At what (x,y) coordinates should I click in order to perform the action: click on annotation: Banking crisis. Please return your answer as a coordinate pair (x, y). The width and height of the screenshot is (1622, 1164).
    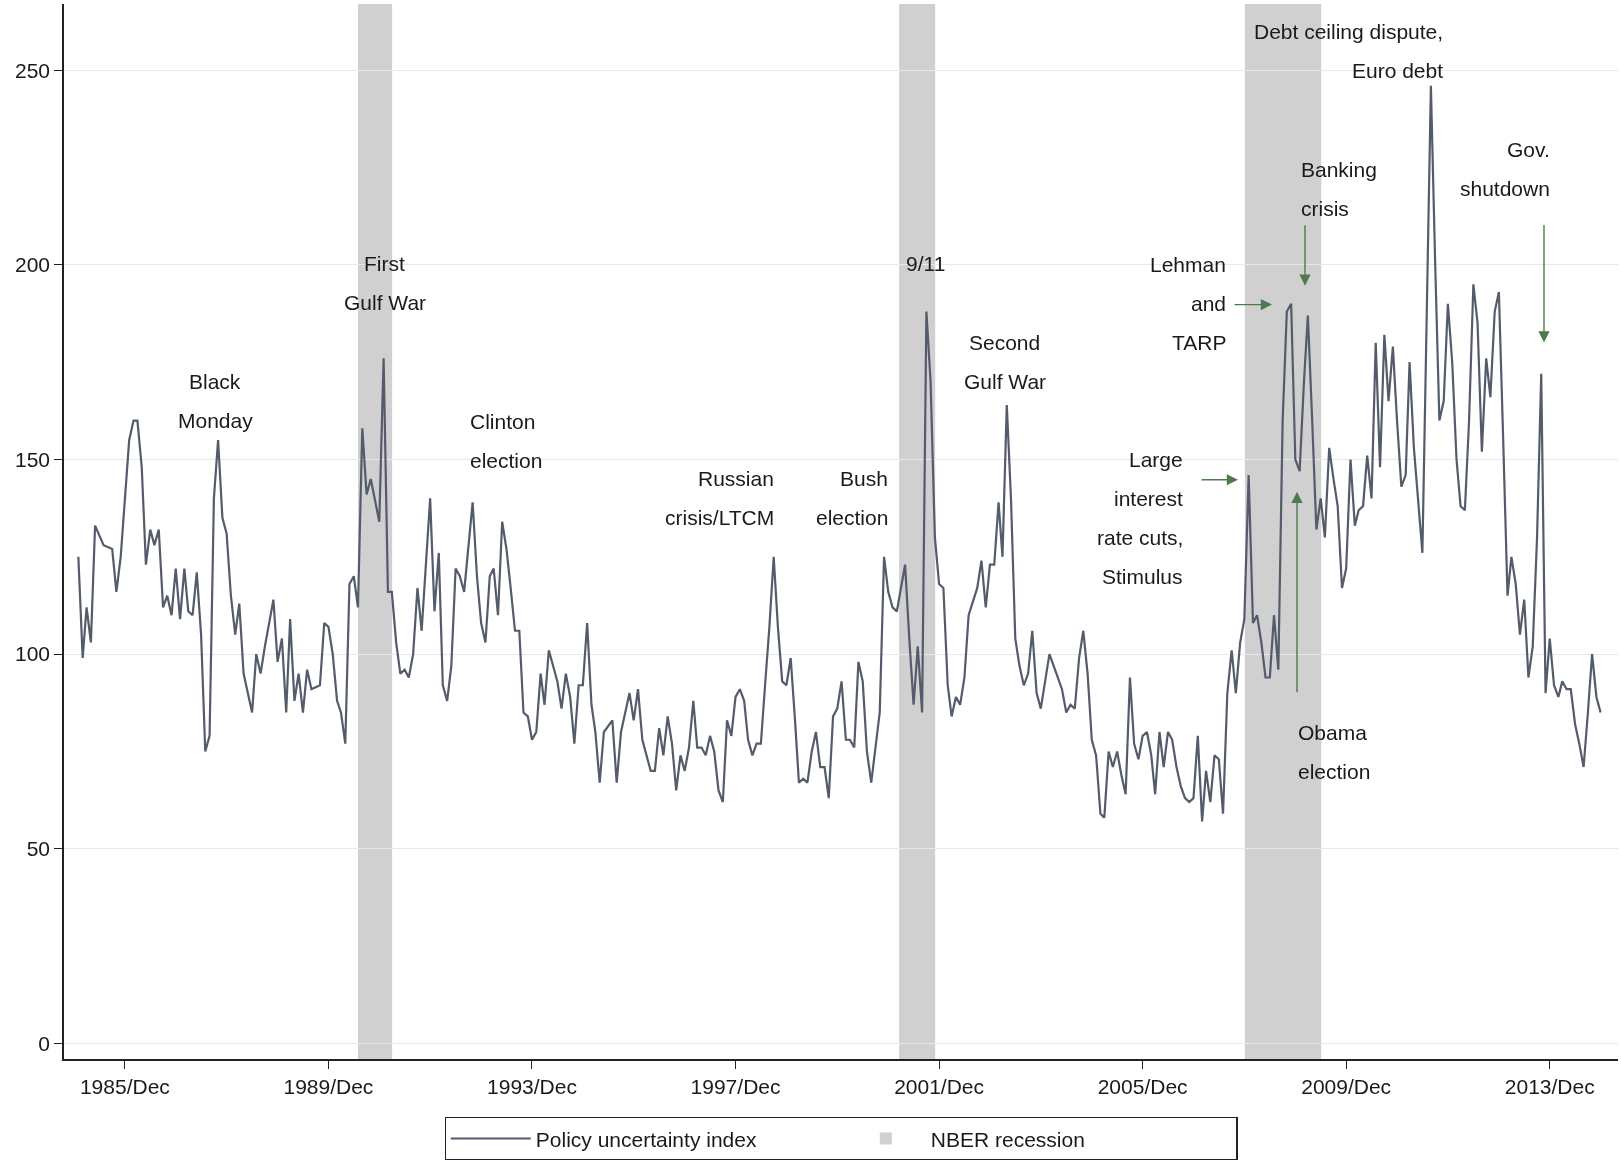
    Looking at the image, I should click on (1339, 189).